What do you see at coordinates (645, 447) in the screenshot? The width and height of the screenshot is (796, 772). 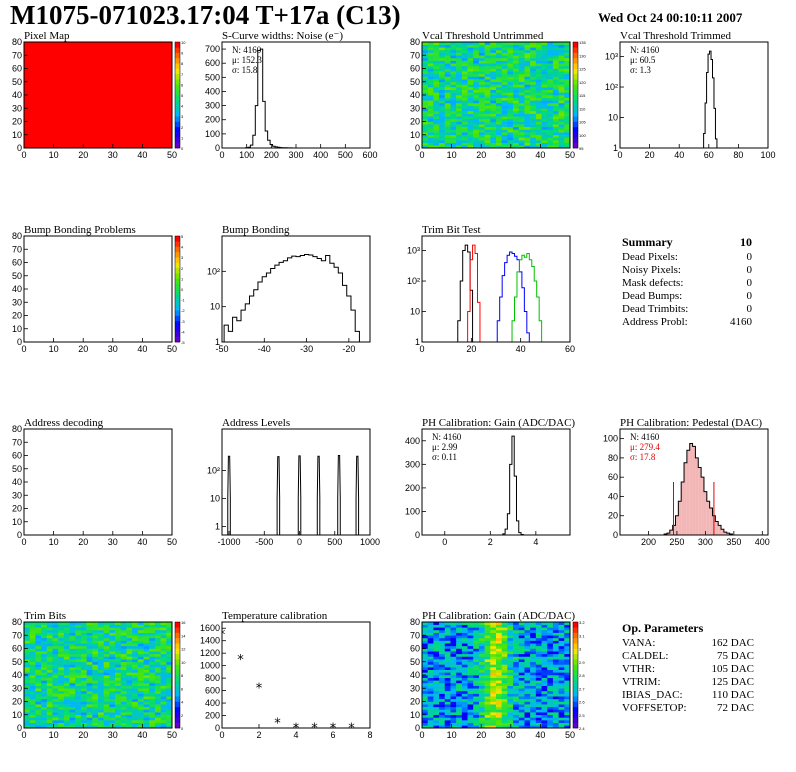 I see `stat-line: μ: 279.4` at bounding box center [645, 447].